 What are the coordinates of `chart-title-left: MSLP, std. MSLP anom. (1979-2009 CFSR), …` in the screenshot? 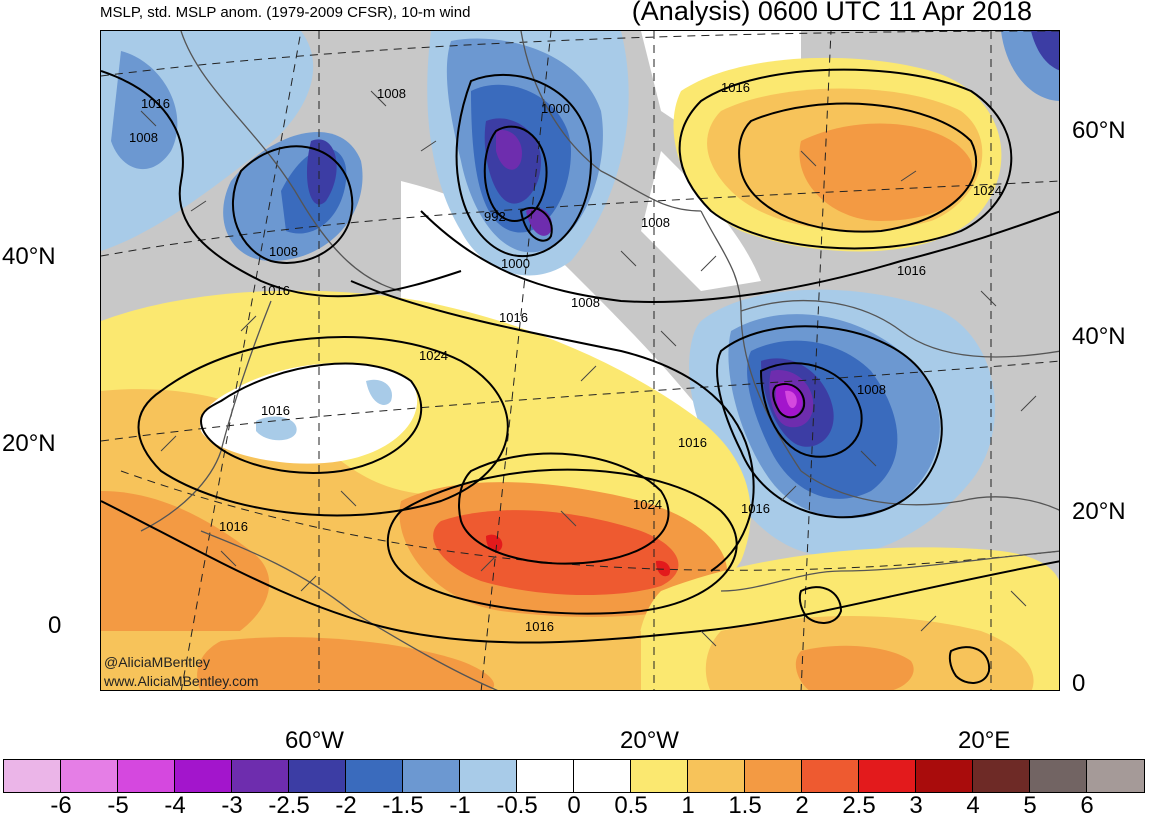 It's located at (285, 12).